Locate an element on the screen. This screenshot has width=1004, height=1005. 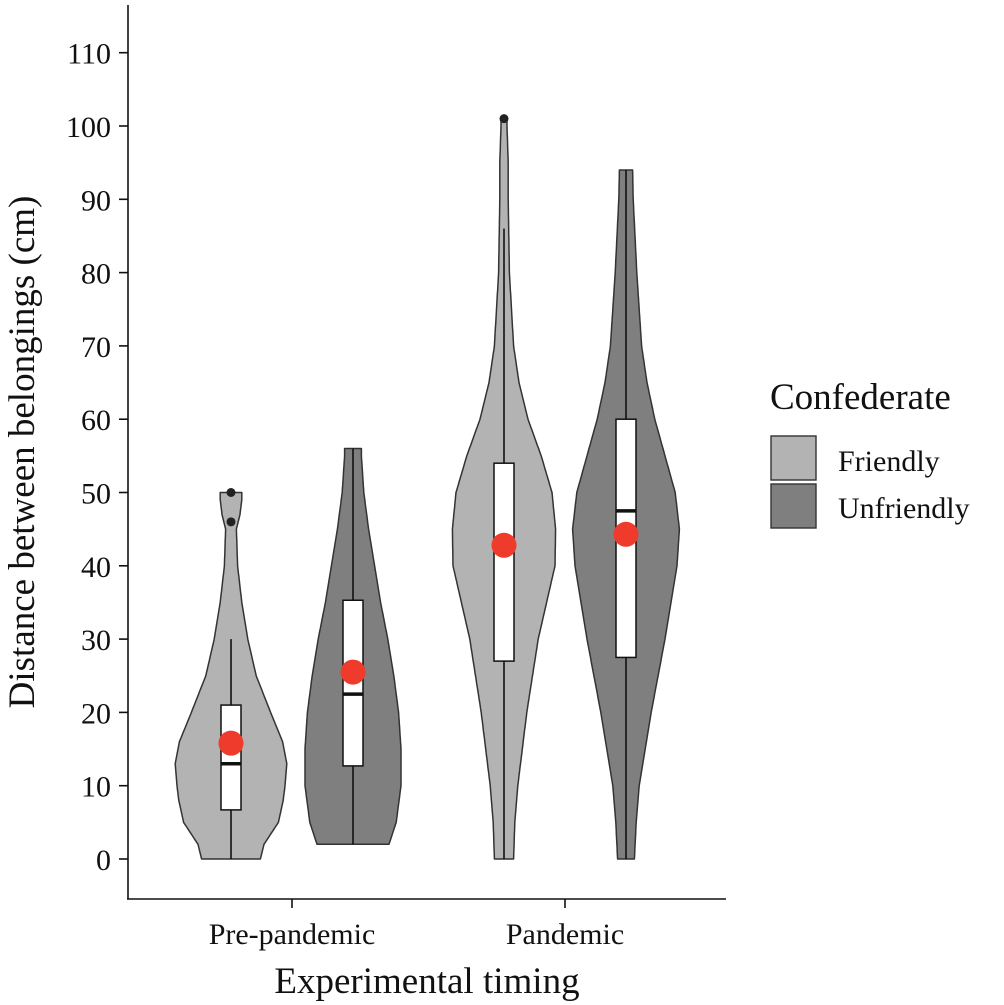
y-tick-label: 20 is located at coordinates (96, 713).